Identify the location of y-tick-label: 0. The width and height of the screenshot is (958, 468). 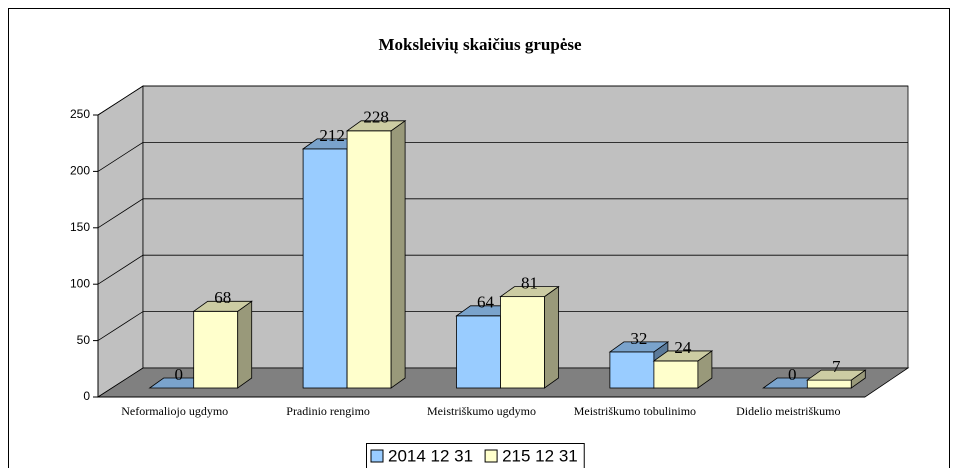
(86, 396).